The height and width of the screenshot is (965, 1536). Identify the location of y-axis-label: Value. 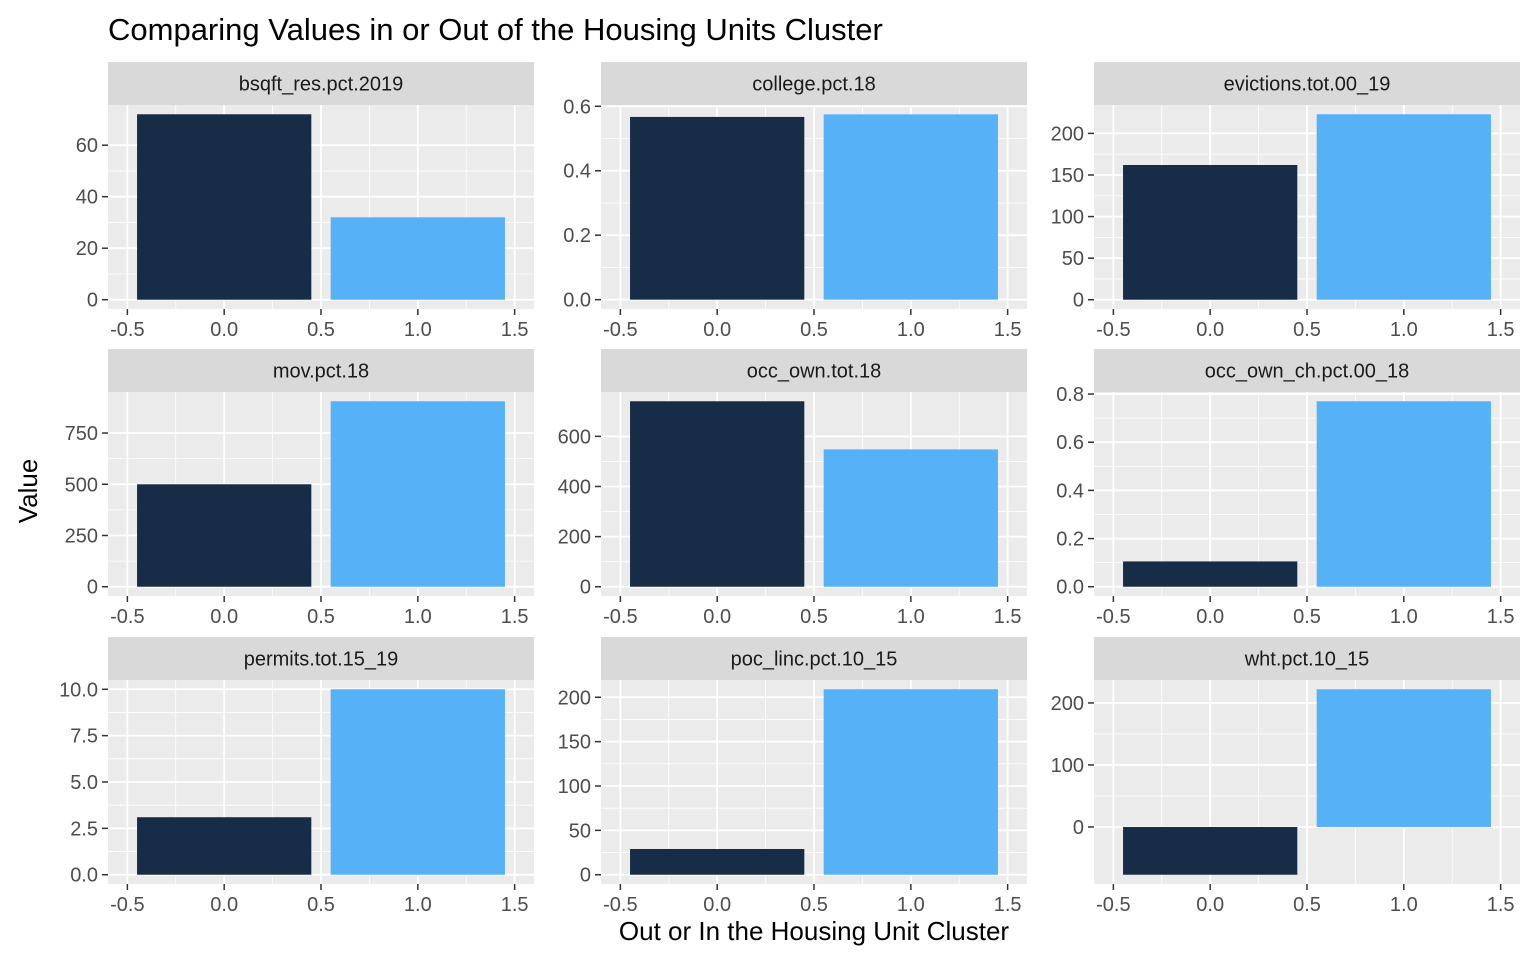
(28, 491).